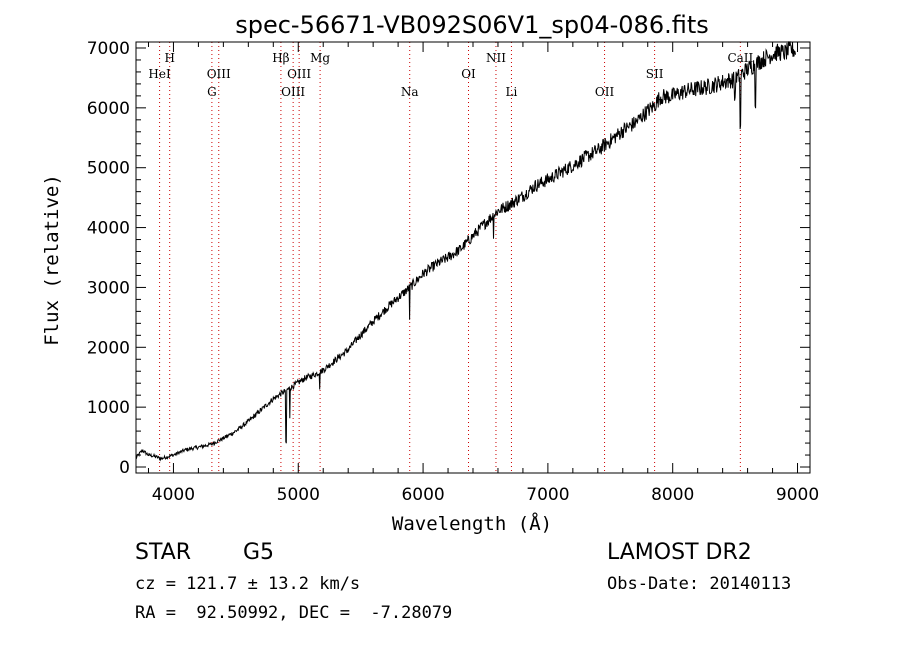  What do you see at coordinates (468, 74) in the screenshot?
I see `line-label-9: OI` at bounding box center [468, 74].